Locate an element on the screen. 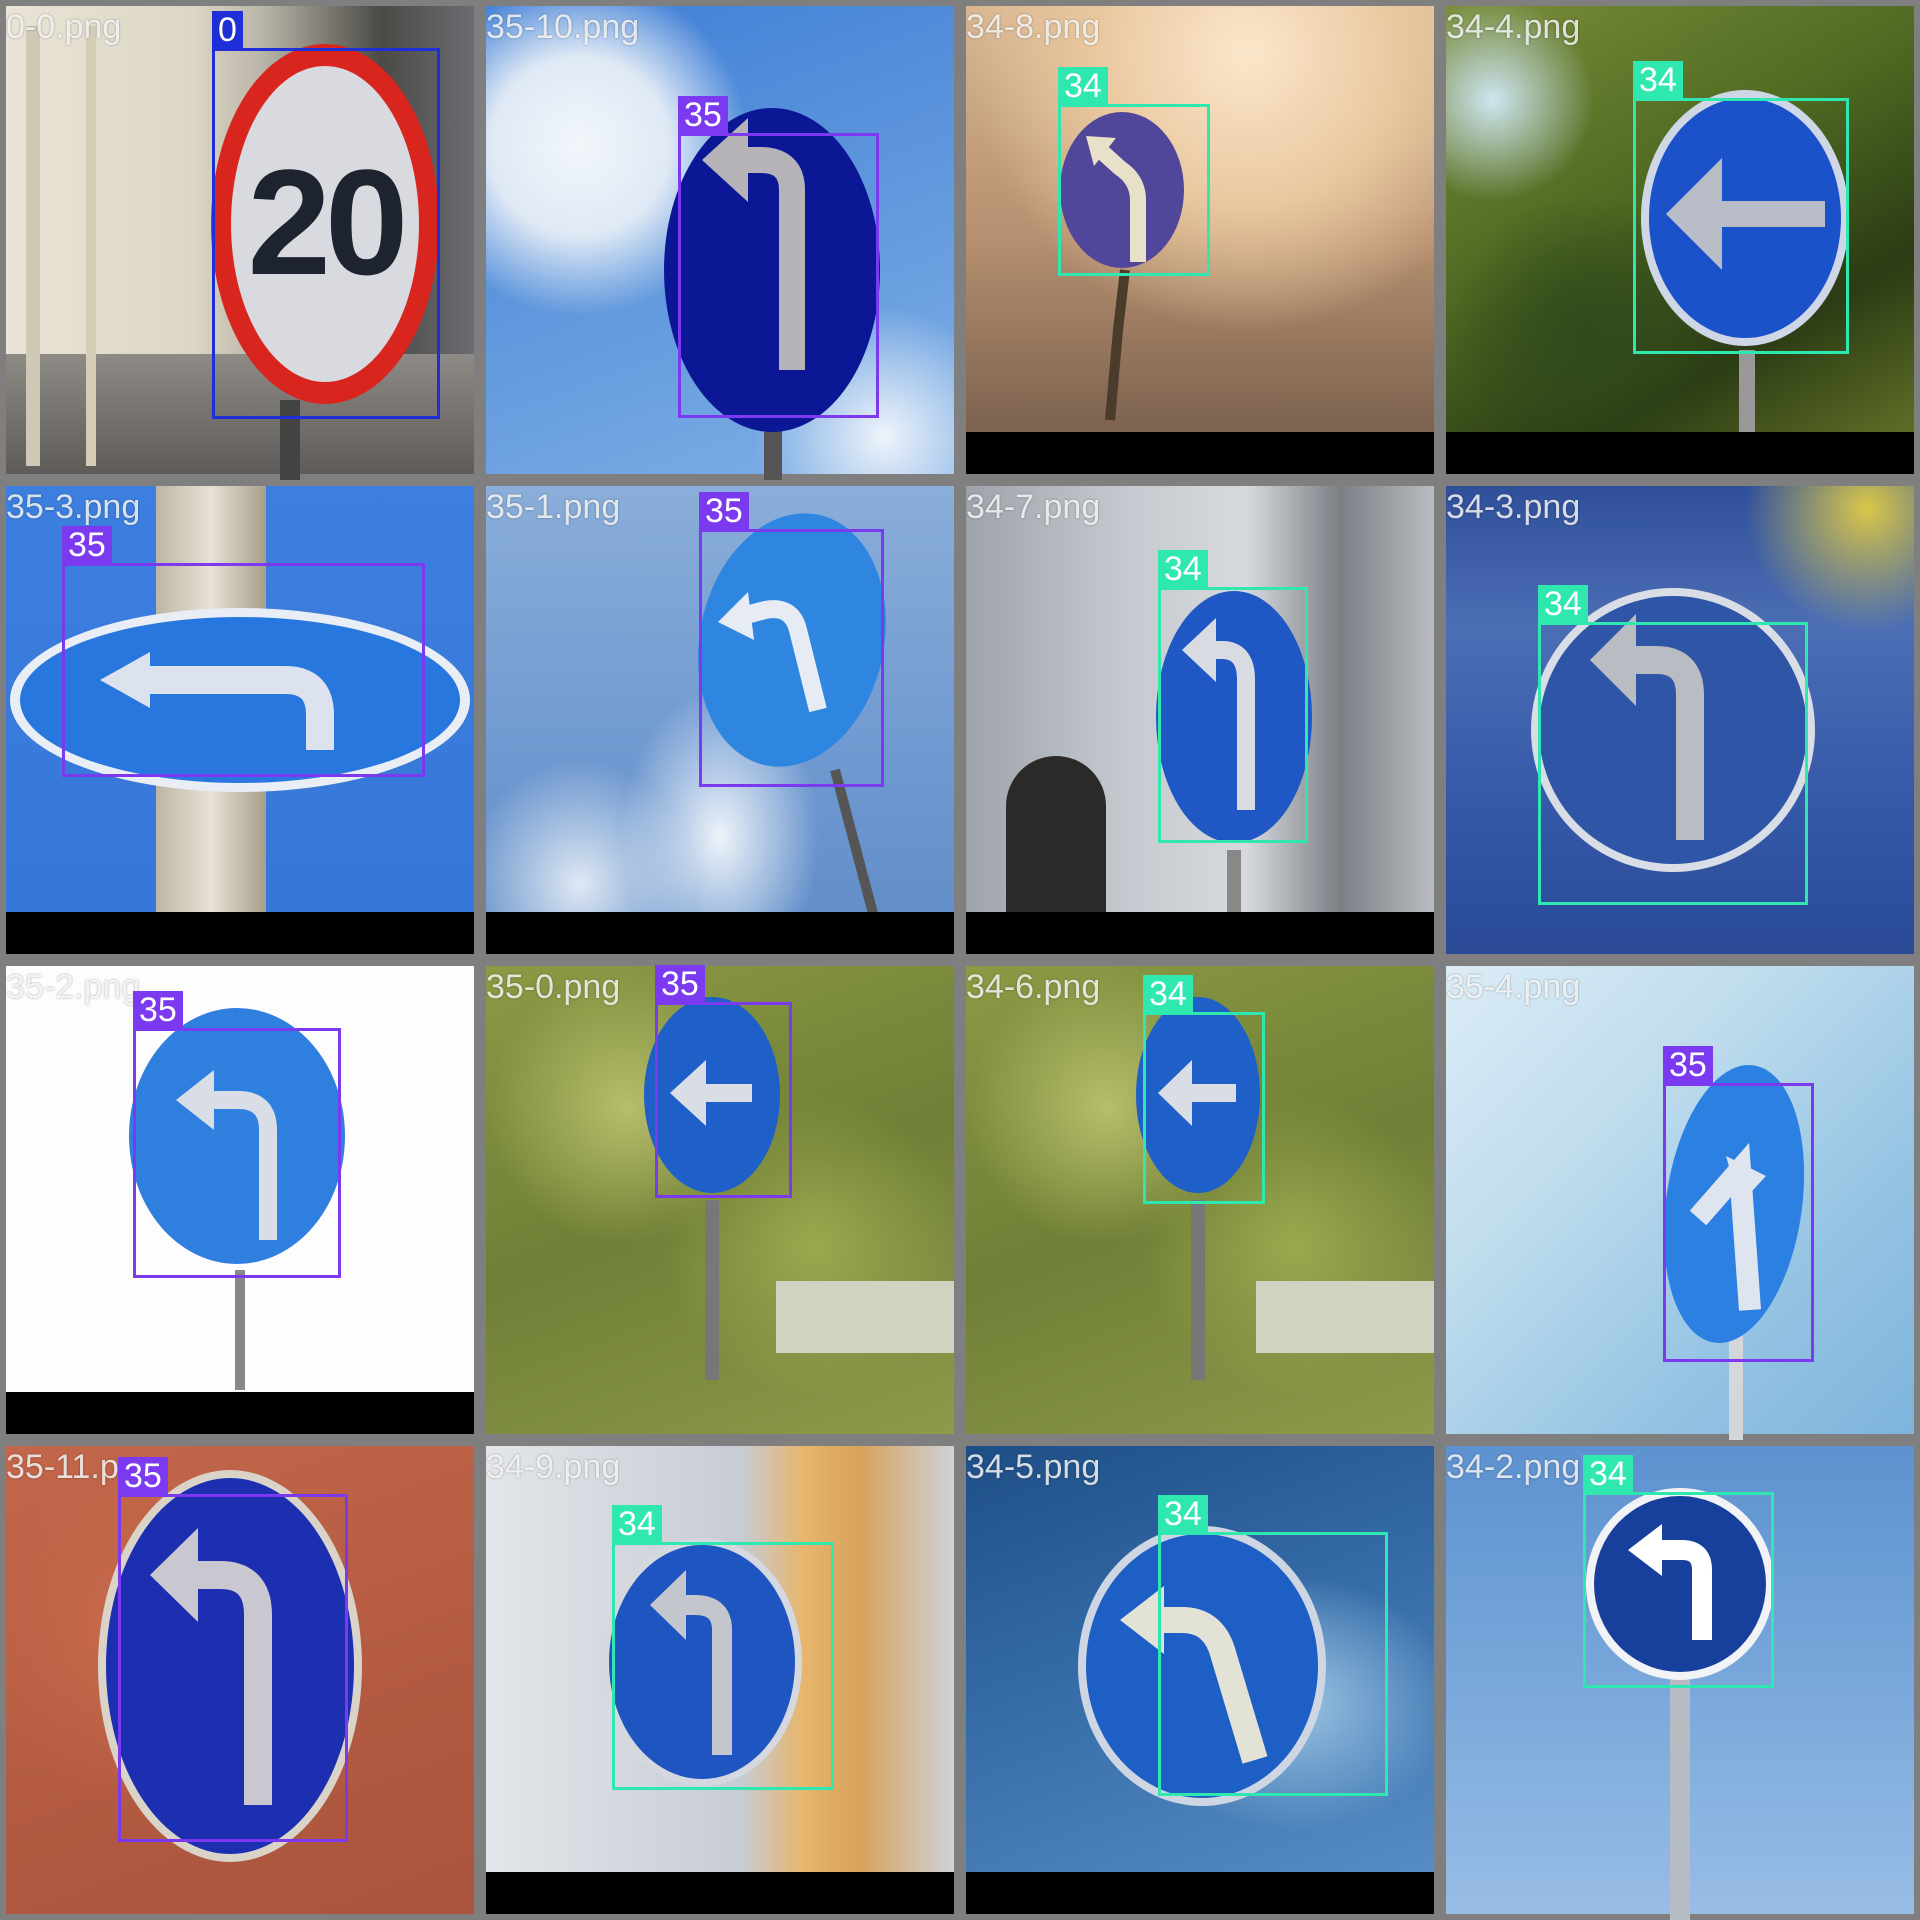 The width and height of the screenshot is (1920, 1920). speed-sign-number: 20 is located at coordinates (328, 222).